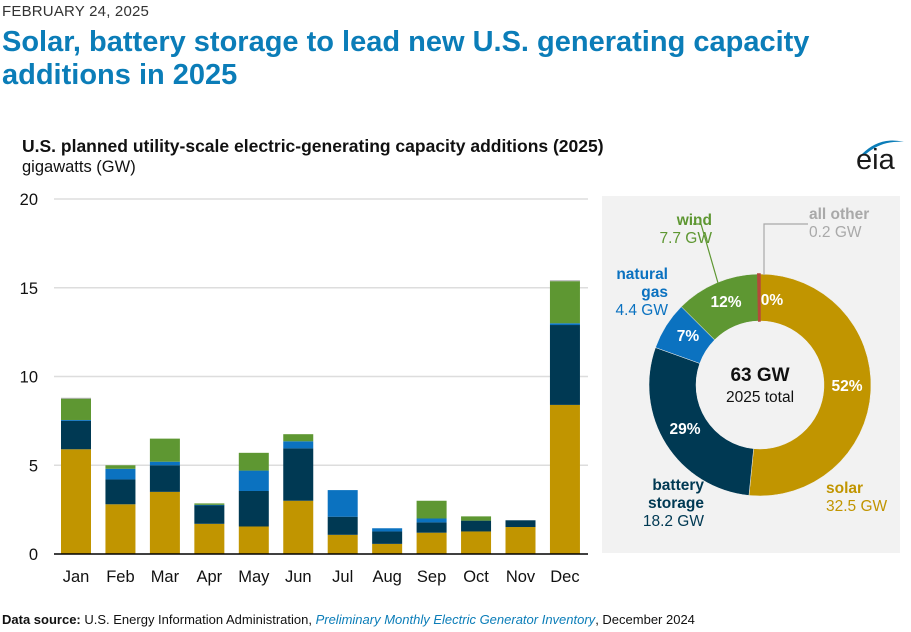 This screenshot has height=632, width=911. I want to click on bar-group-apr, so click(209, 528).